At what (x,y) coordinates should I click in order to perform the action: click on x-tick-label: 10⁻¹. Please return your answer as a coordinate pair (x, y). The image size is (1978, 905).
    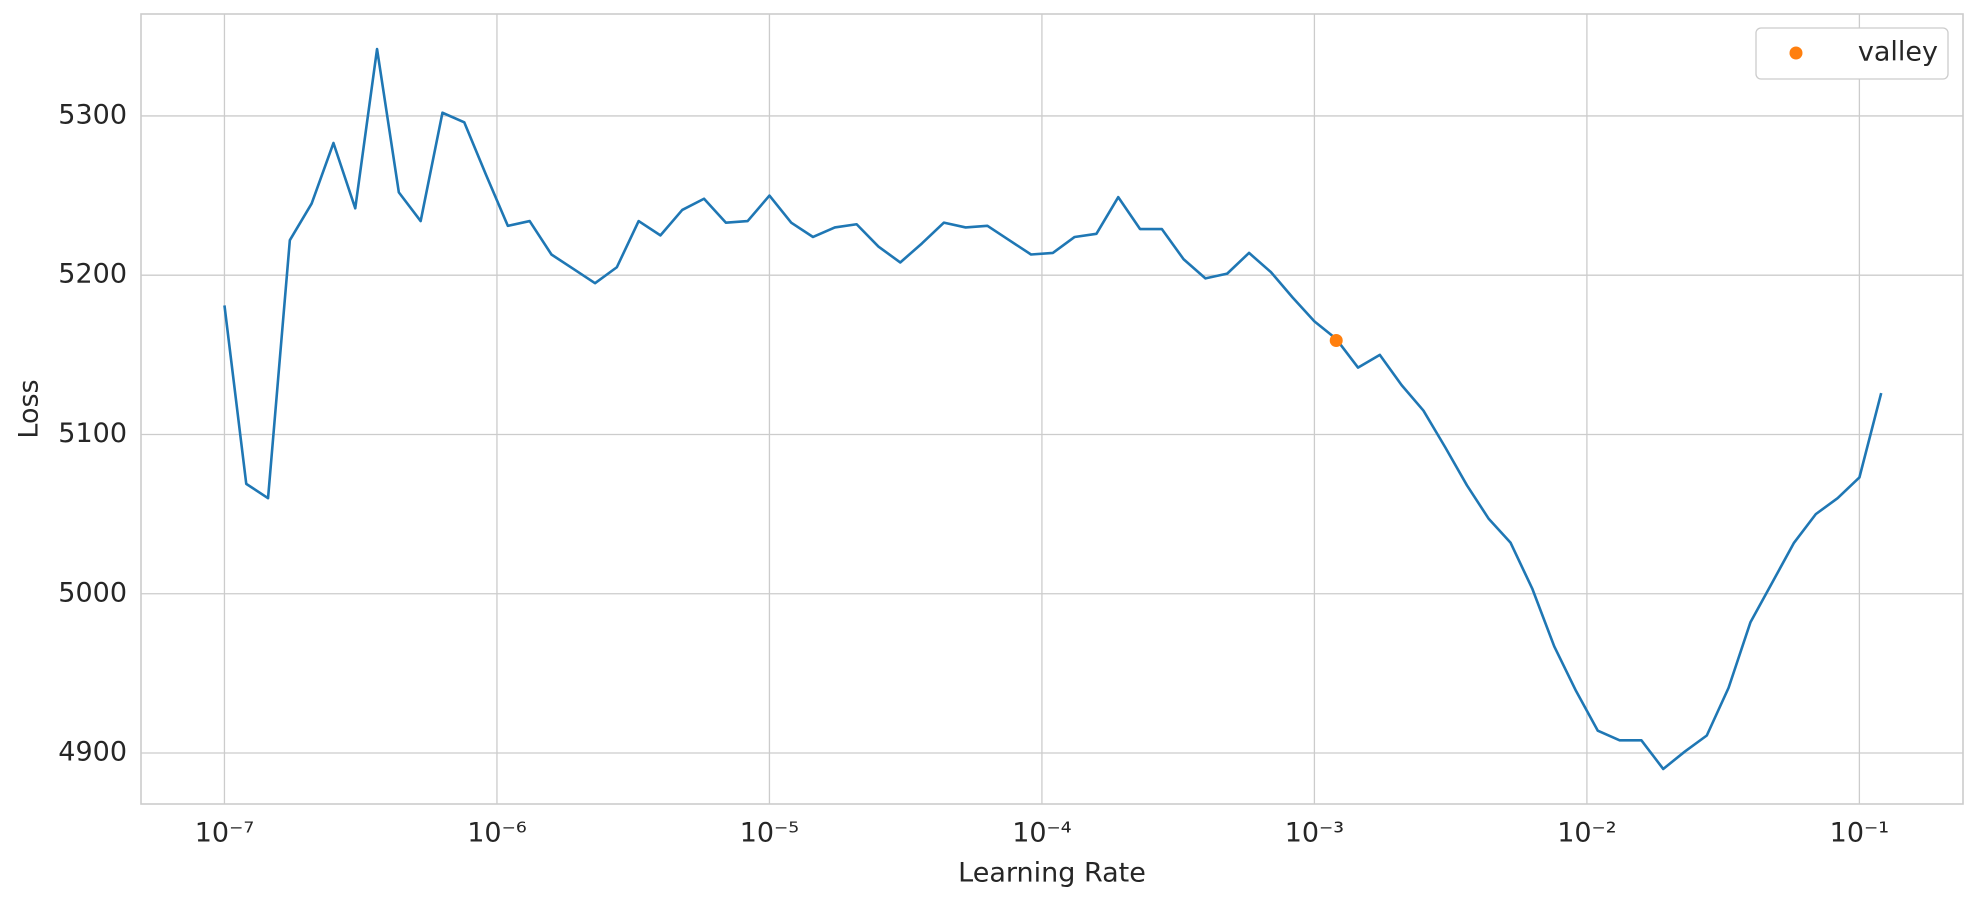
    Looking at the image, I should click on (1859, 833).